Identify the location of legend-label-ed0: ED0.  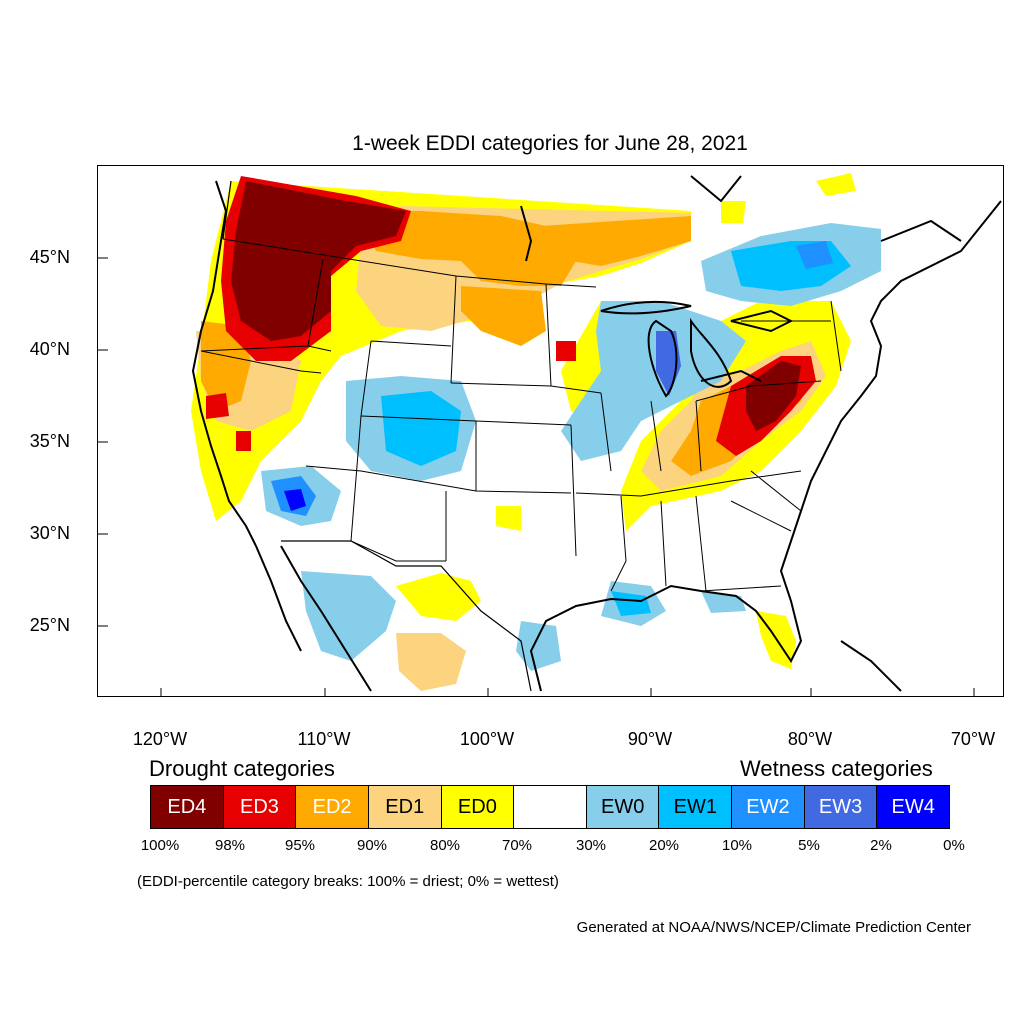
(477, 806).